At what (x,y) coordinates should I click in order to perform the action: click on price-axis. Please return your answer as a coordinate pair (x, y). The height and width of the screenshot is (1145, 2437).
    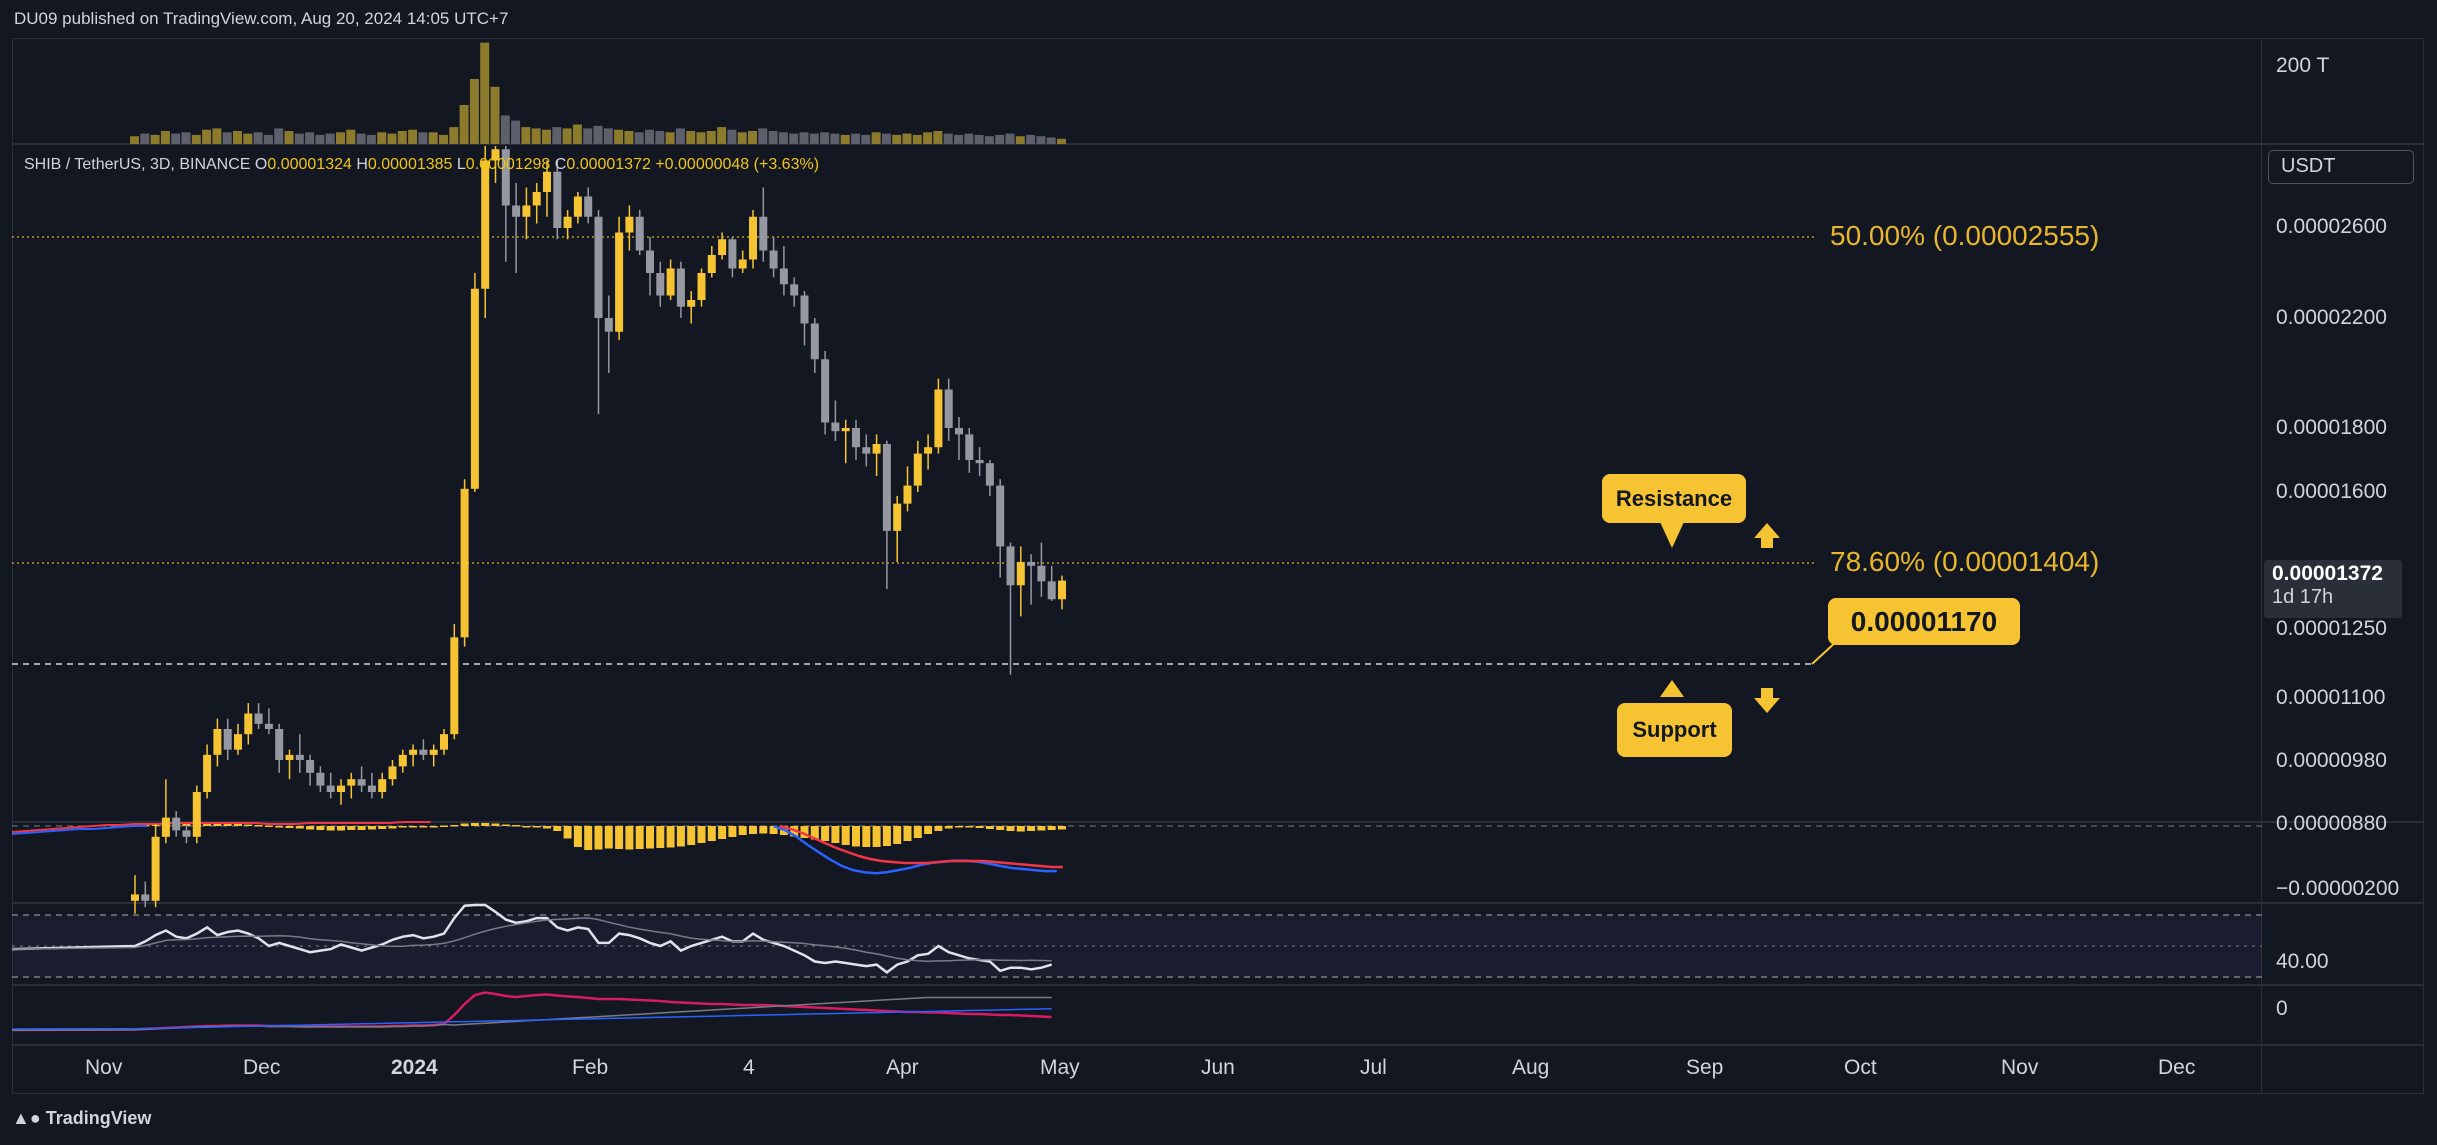
    Looking at the image, I should click on (2343, 566).